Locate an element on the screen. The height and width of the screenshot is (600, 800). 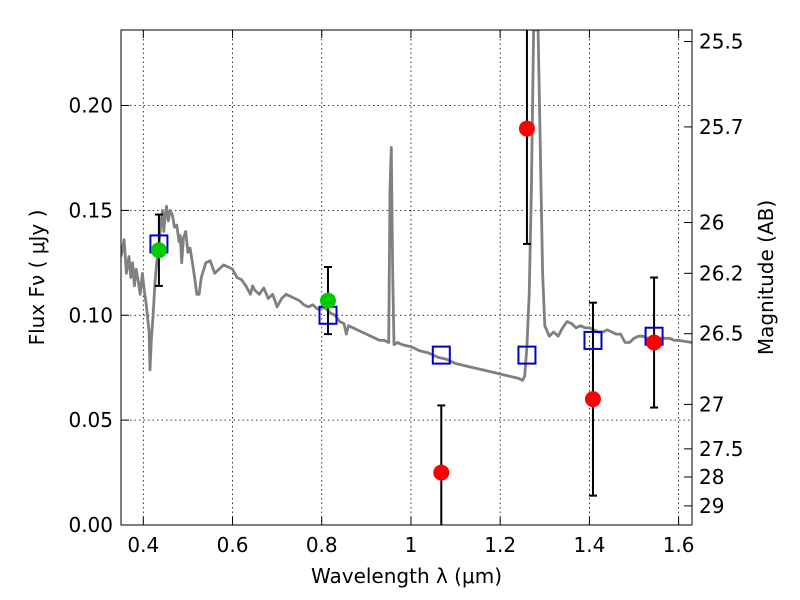
y2-tick-label-4: 26.5 is located at coordinates (721, 334).